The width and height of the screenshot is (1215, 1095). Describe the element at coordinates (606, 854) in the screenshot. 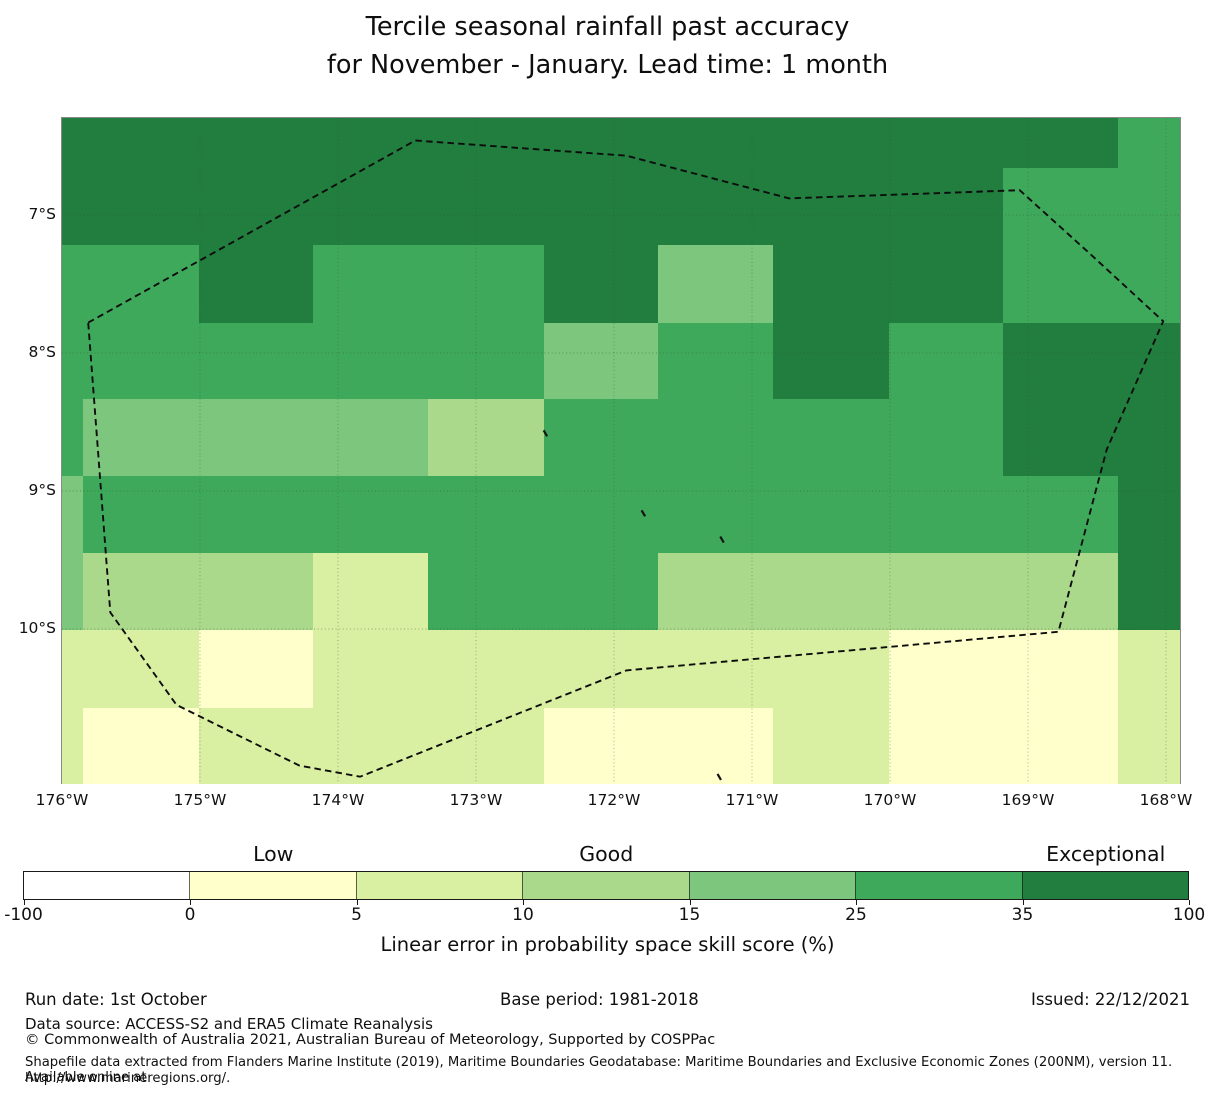

I see `colorbar-category-label: Good` at that location.